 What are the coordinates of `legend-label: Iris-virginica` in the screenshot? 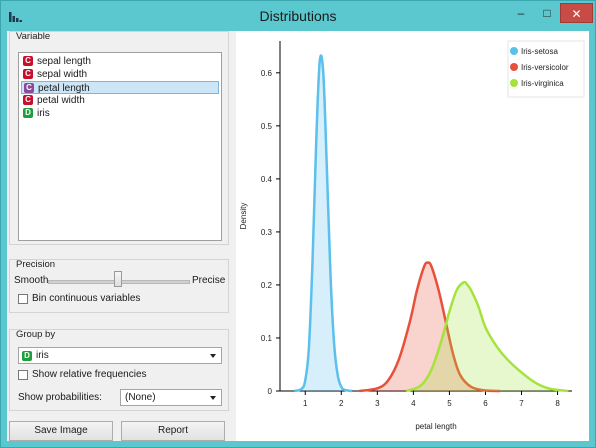 It's located at (542, 83).